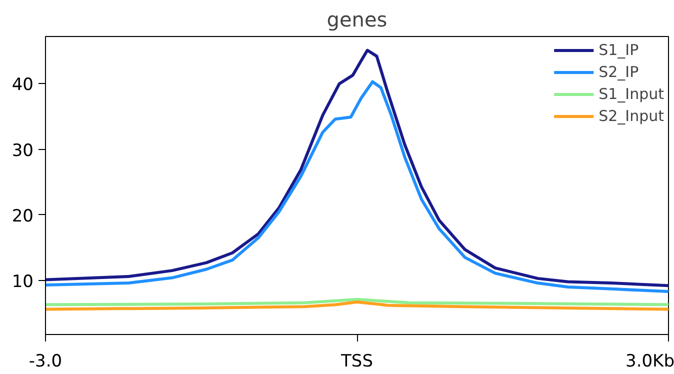 The image size is (674, 374). Describe the element at coordinates (356, 362) in the screenshot. I see `x-tick-label: TSS` at that location.